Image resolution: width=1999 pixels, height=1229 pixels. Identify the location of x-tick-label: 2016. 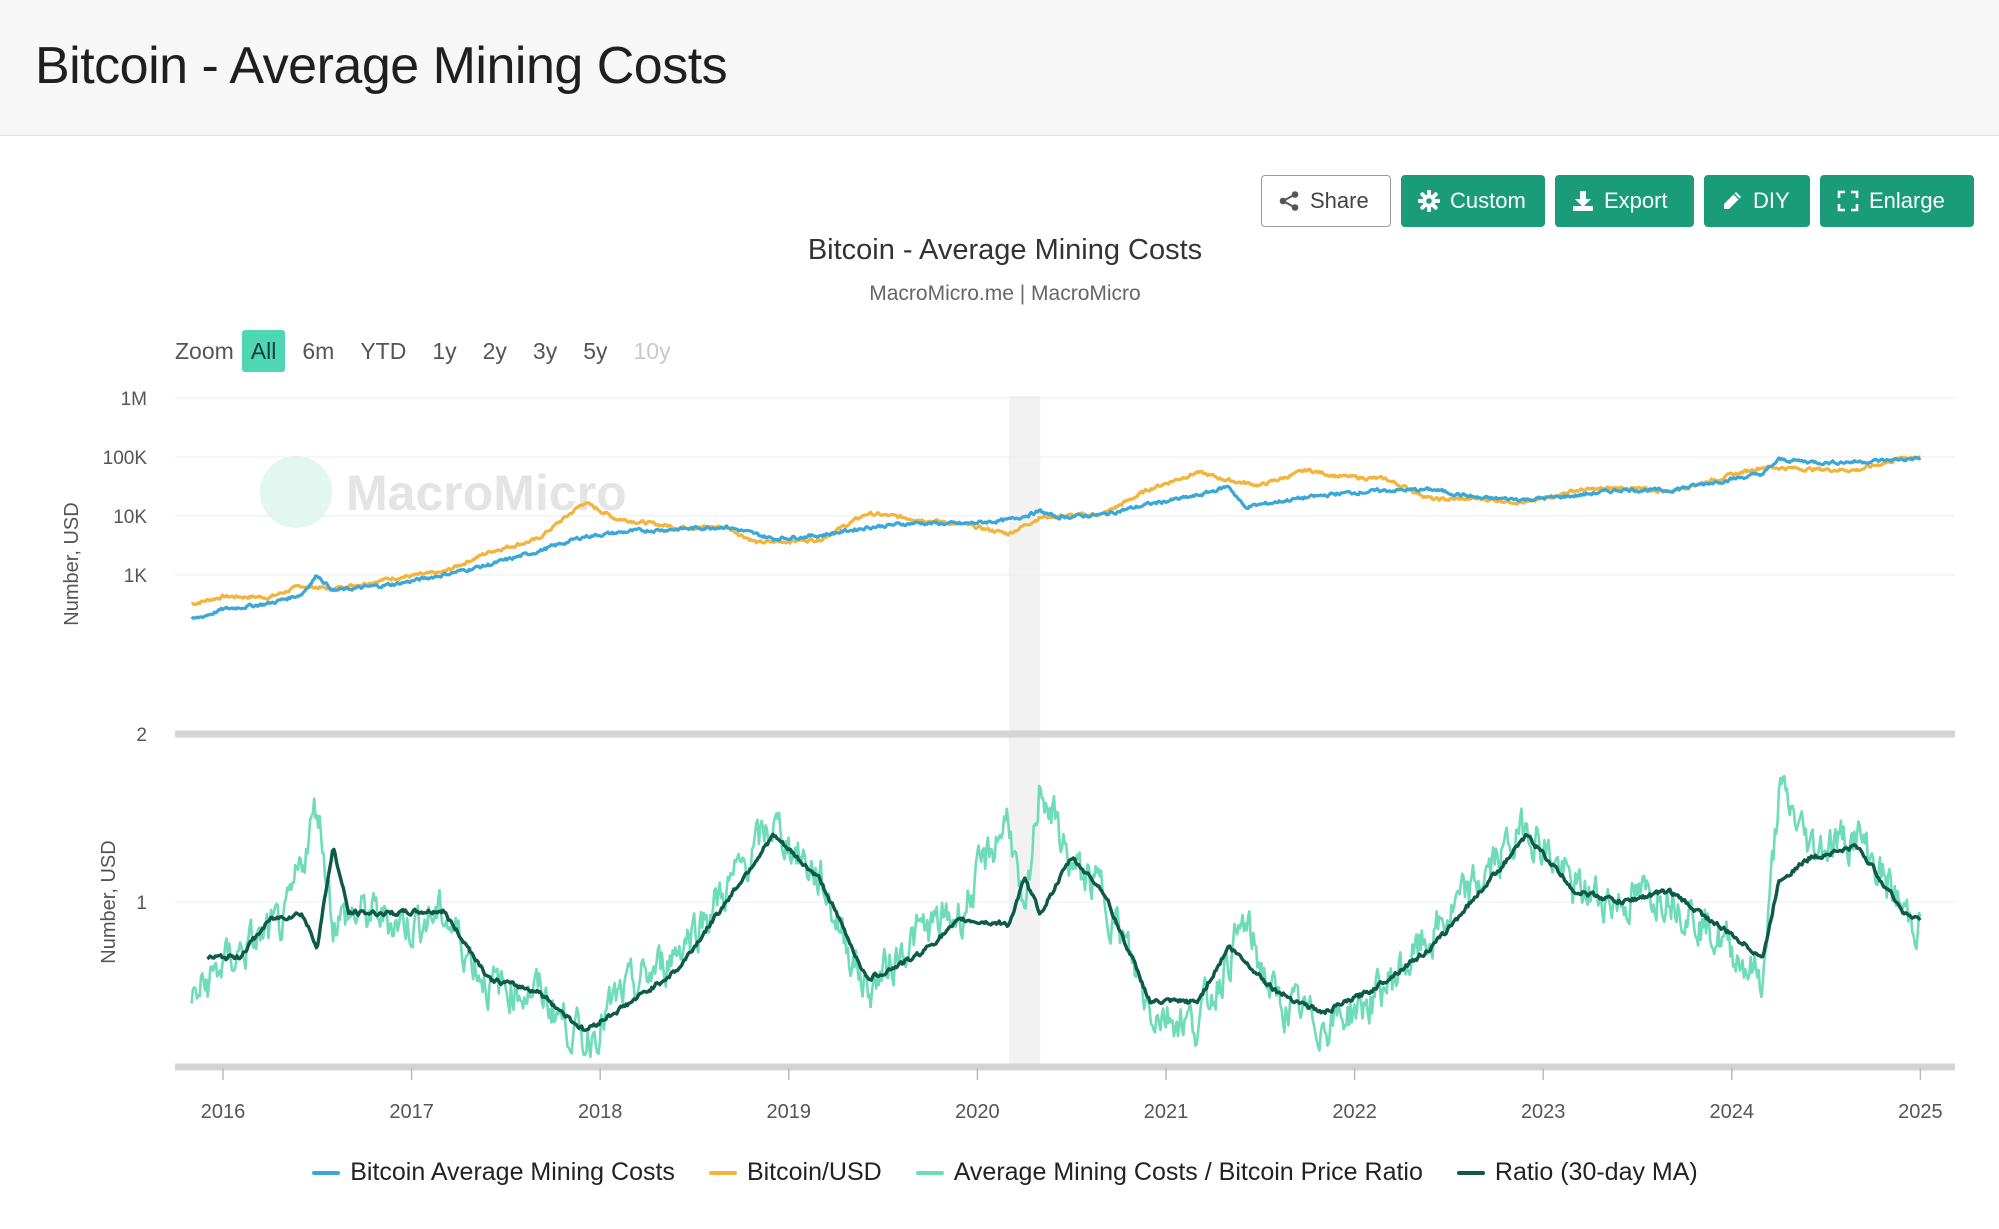
(223, 1112).